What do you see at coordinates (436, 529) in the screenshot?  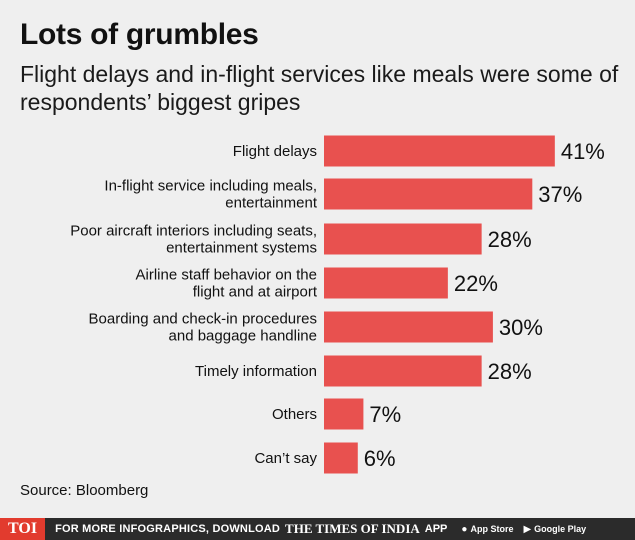 I see `footer-app: APP` at bounding box center [436, 529].